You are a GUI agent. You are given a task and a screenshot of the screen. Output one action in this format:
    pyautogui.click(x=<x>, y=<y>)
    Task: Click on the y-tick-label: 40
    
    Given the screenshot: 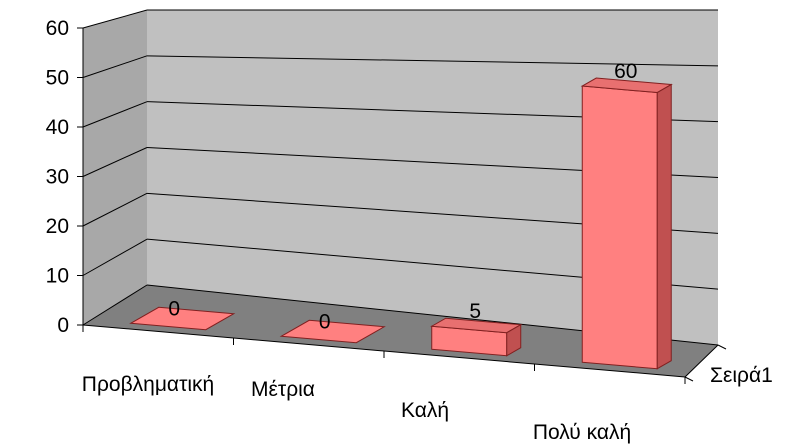 What is the action you would take?
    pyautogui.click(x=57, y=127)
    